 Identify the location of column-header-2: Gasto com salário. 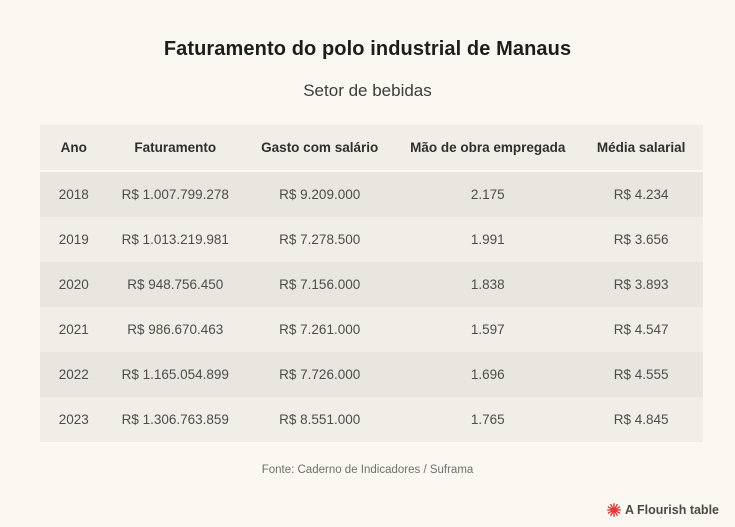
(320, 148).